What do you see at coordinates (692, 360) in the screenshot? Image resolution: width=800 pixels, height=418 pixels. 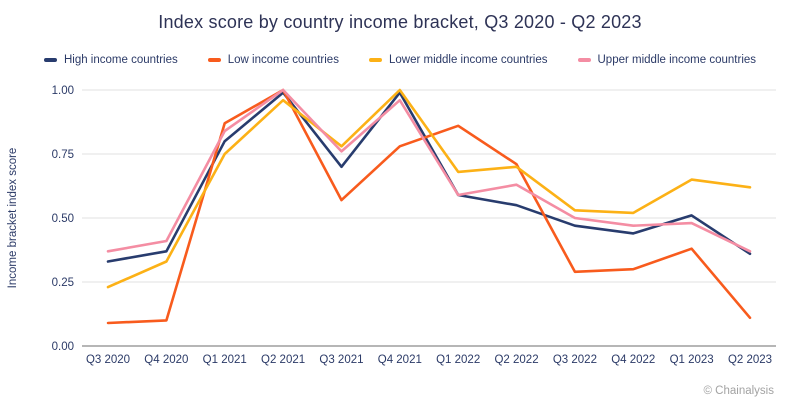 I see `x-tick-label: Q1 2023` at bounding box center [692, 360].